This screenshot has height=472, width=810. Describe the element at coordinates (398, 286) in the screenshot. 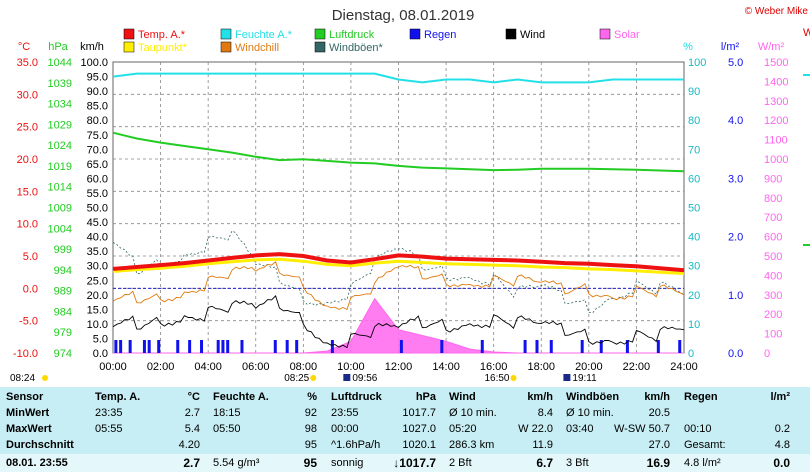

I see `windchill-line` at that location.